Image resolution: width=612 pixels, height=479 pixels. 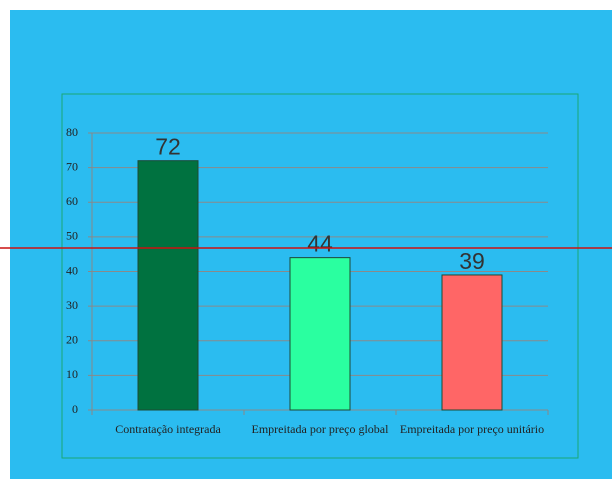 What do you see at coordinates (72, 340) in the screenshot?
I see `y-tick-label: 20` at bounding box center [72, 340].